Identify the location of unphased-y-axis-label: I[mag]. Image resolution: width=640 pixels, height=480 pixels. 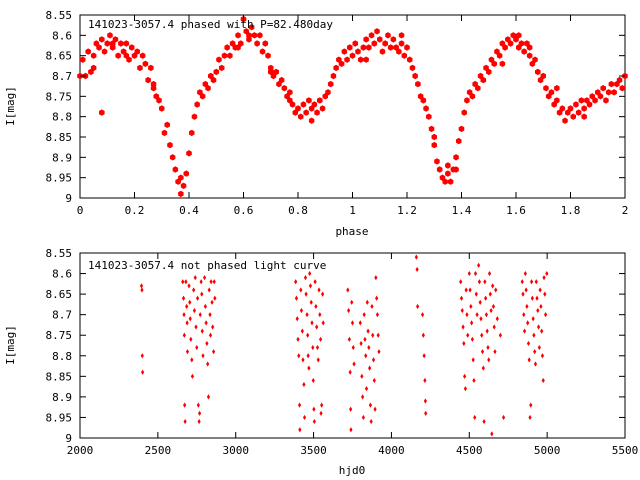
(10, 345).